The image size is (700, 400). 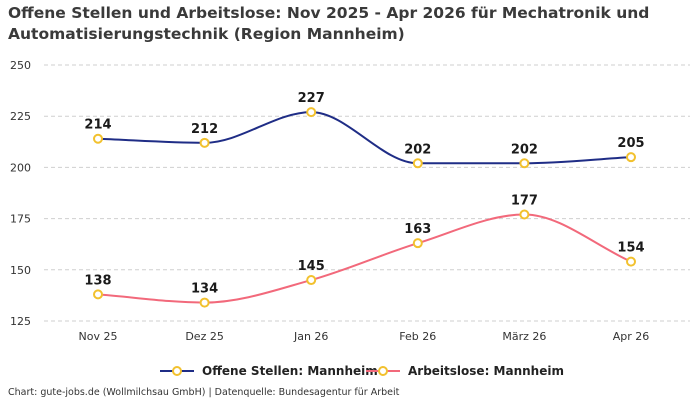 What do you see at coordinates (20, 65) in the screenshot?
I see `y-tick-label: 250` at bounding box center [20, 65].